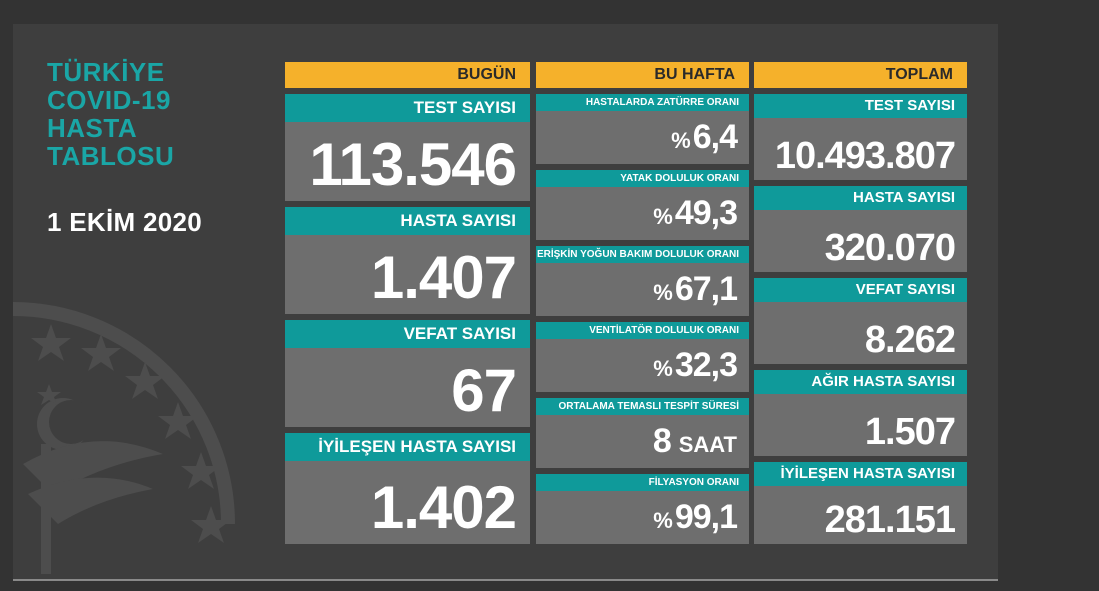  What do you see at coordinates (642, 433) in the screenshot?
I see `week-contact-tracing-card: ORTALAMA TEMASLI TESPİT SÜRESİ 8 SAAT` at bounding box center [642, 433].